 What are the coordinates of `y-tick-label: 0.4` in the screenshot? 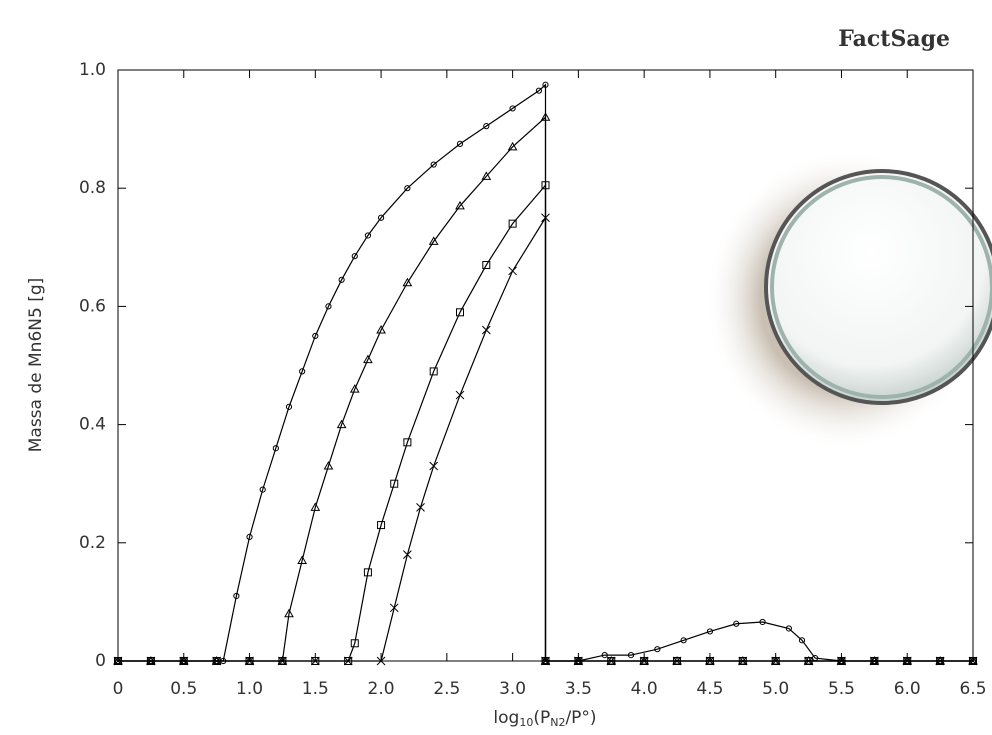 It's located at (92, 425).